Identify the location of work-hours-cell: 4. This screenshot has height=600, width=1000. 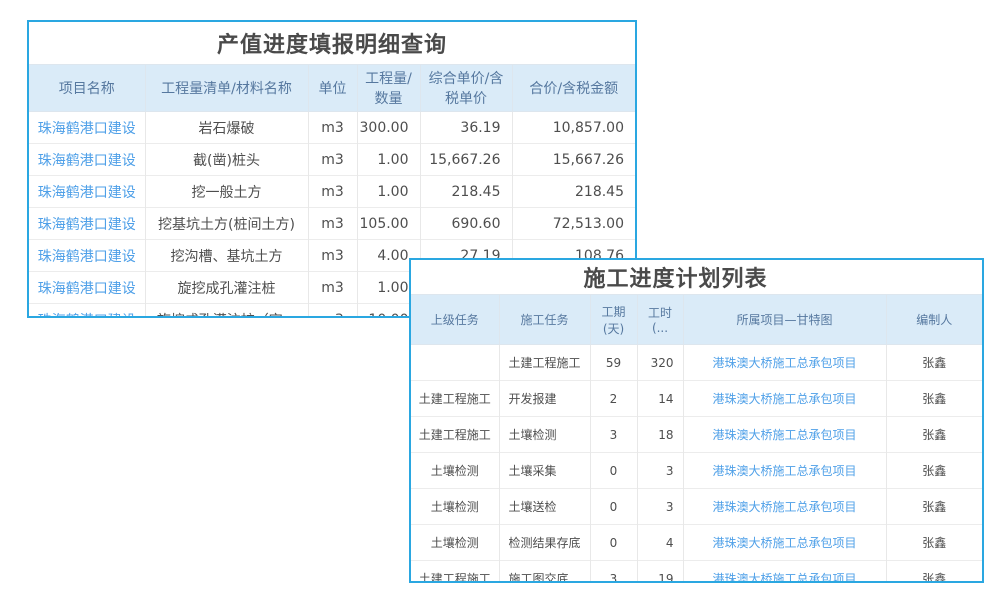
(659, 542).